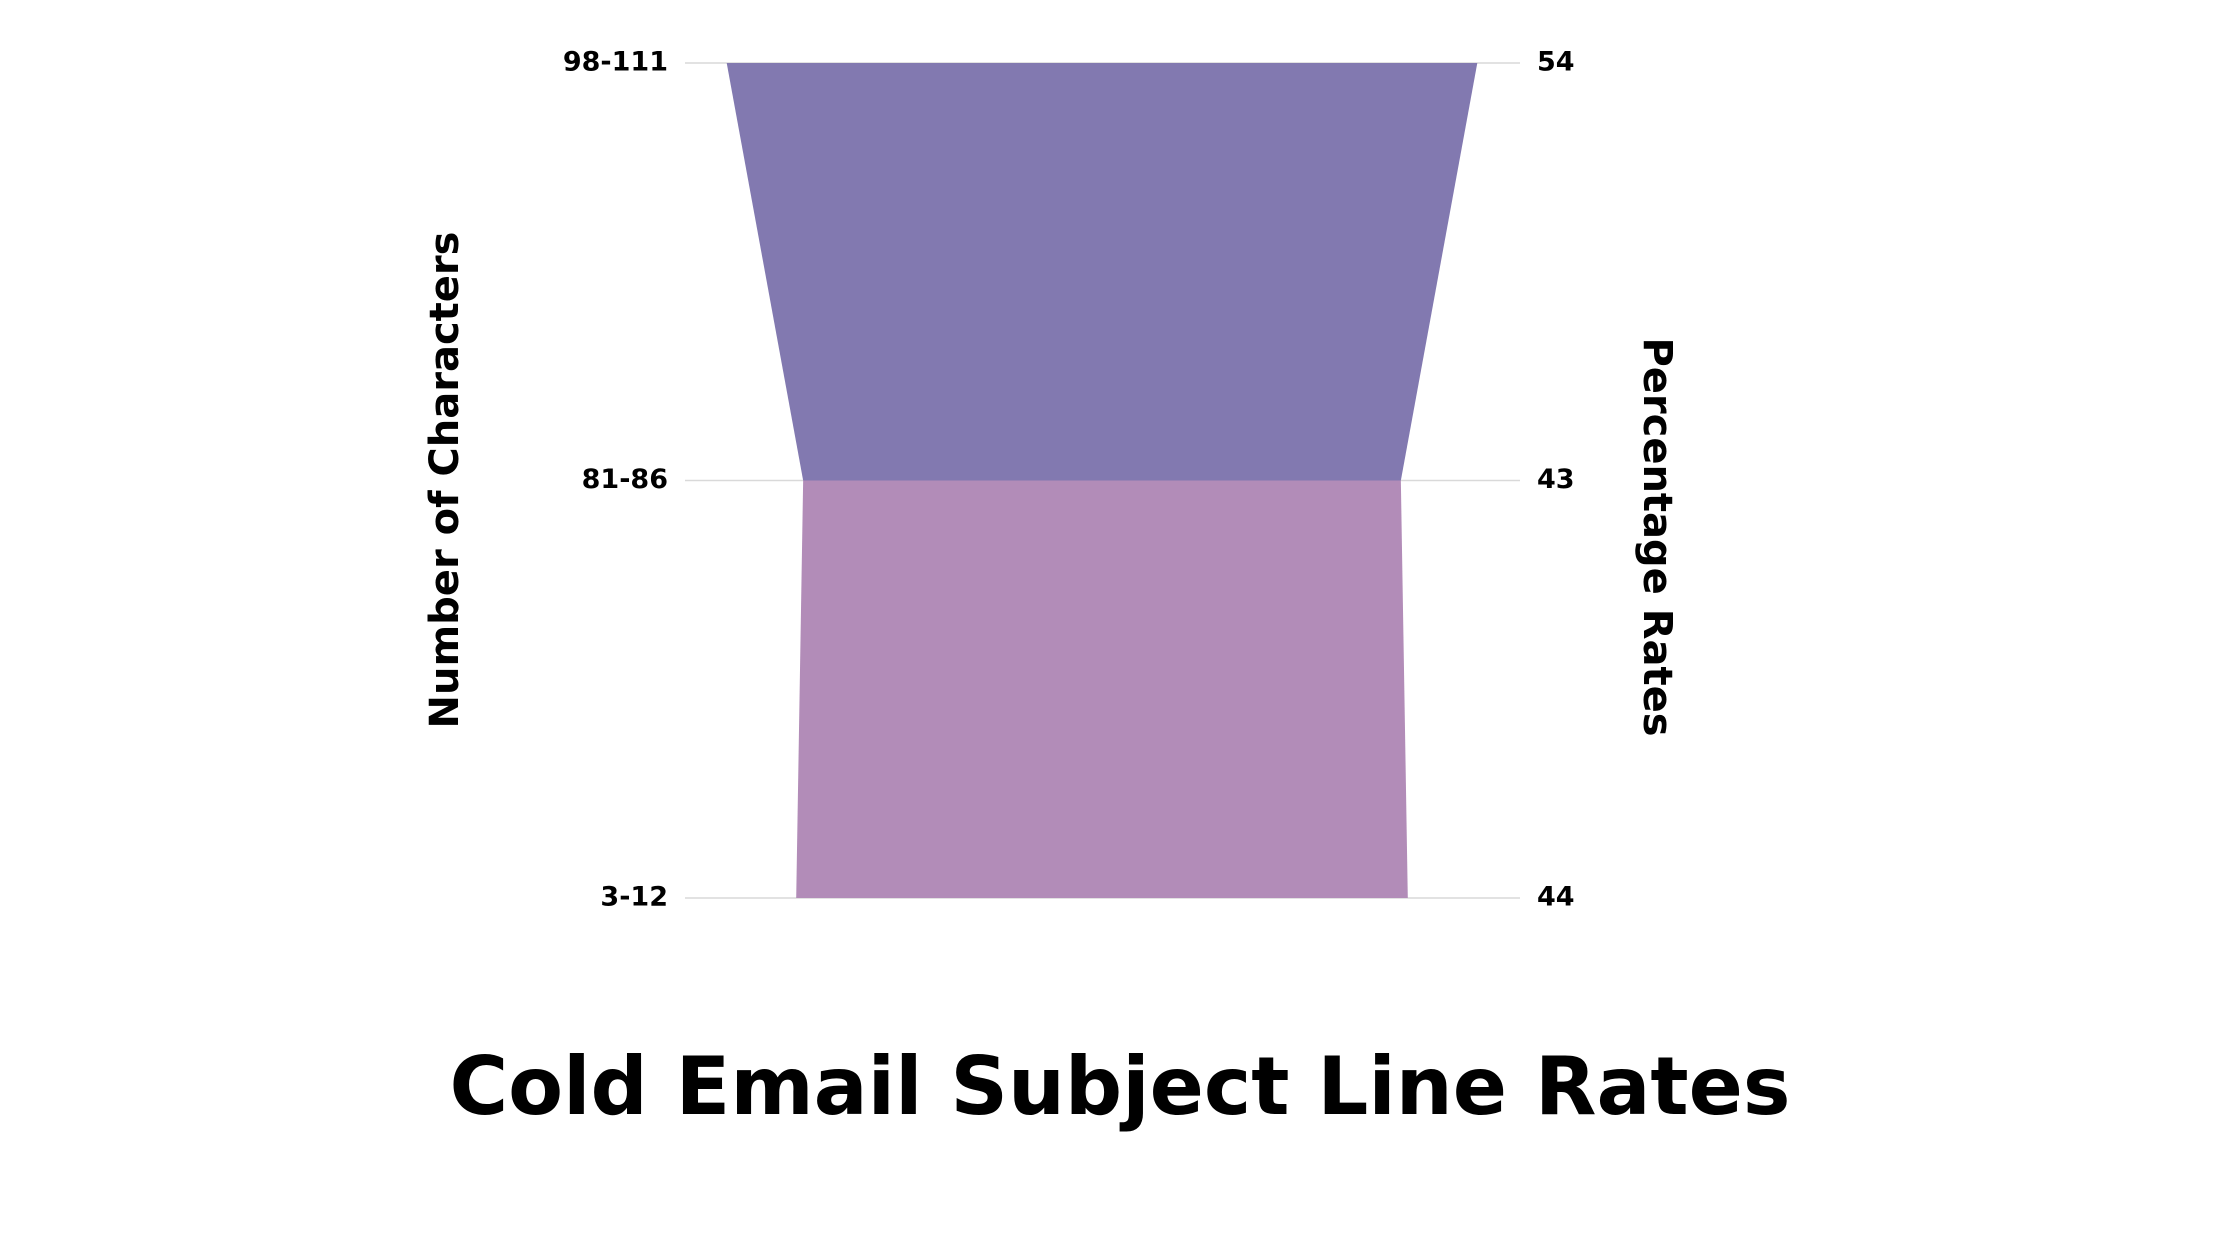 Image resolution: width=2240 pixels, height=1260 pixels. What do you see at coordinates (1556, 479) in the screenshot?
I see `value-label: 43` at bounding box center [1556, 479].